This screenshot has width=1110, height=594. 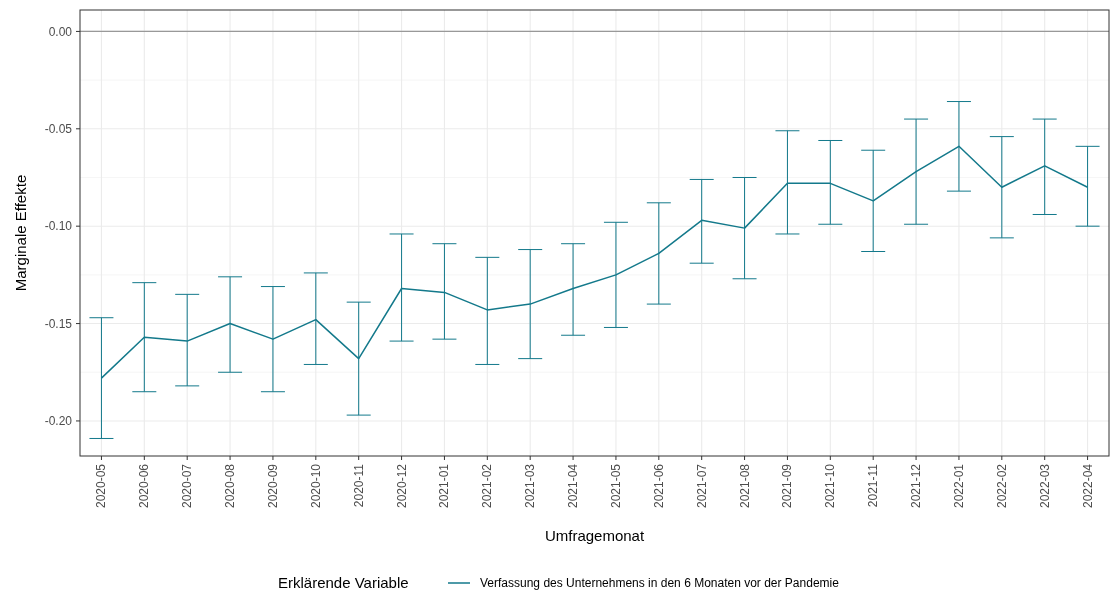 I want to click on y-axis-title: Marginale Effekte, so click(x=20, y=233).